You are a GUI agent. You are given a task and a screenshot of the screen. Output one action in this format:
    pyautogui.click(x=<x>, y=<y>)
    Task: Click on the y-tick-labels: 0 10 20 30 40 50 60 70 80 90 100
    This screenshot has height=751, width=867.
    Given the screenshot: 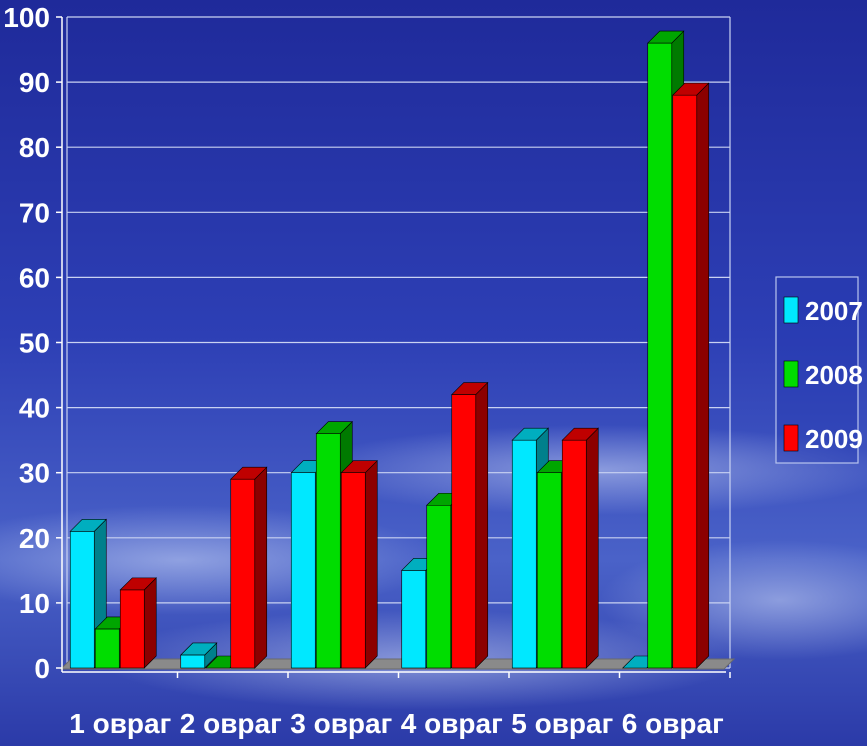 What is the action you would take?
    pyautogui.click(x=26, y=343)
    